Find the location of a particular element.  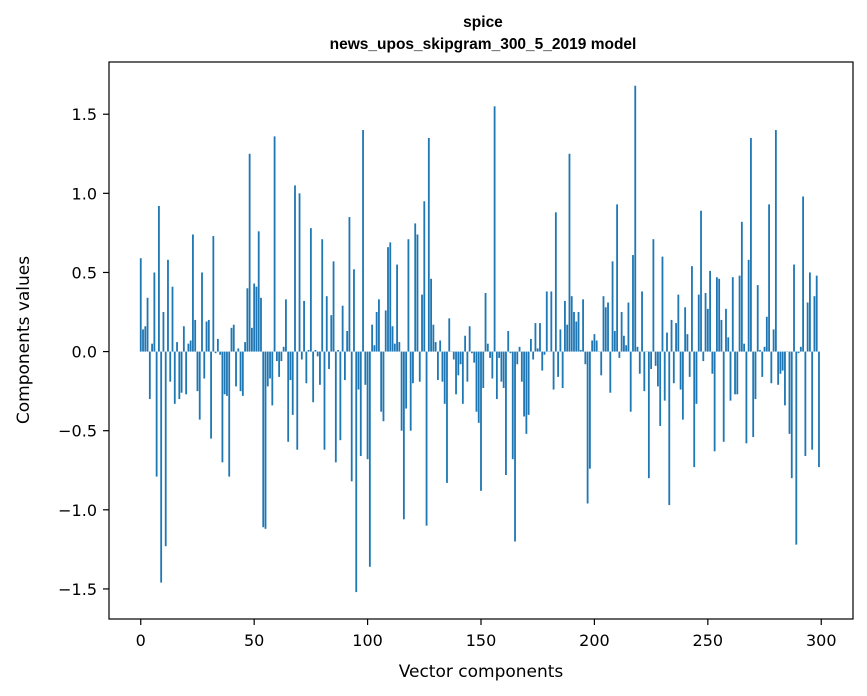

x-tick-label: 150 is located at coordinates (481, 640).